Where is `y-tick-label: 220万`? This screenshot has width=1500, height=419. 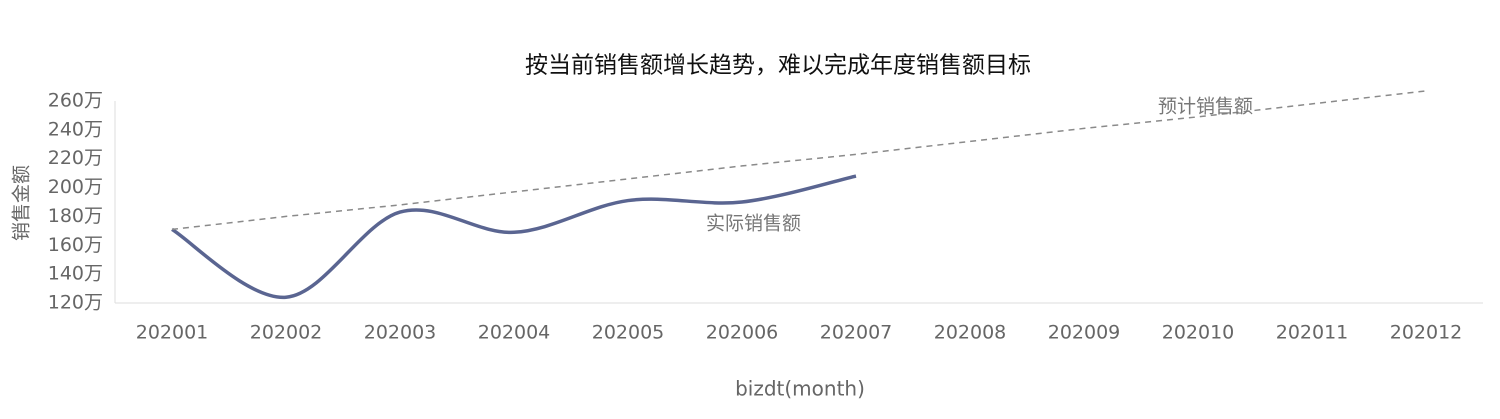
y-tick-label: 220万 is located at coordinates (75, 158).